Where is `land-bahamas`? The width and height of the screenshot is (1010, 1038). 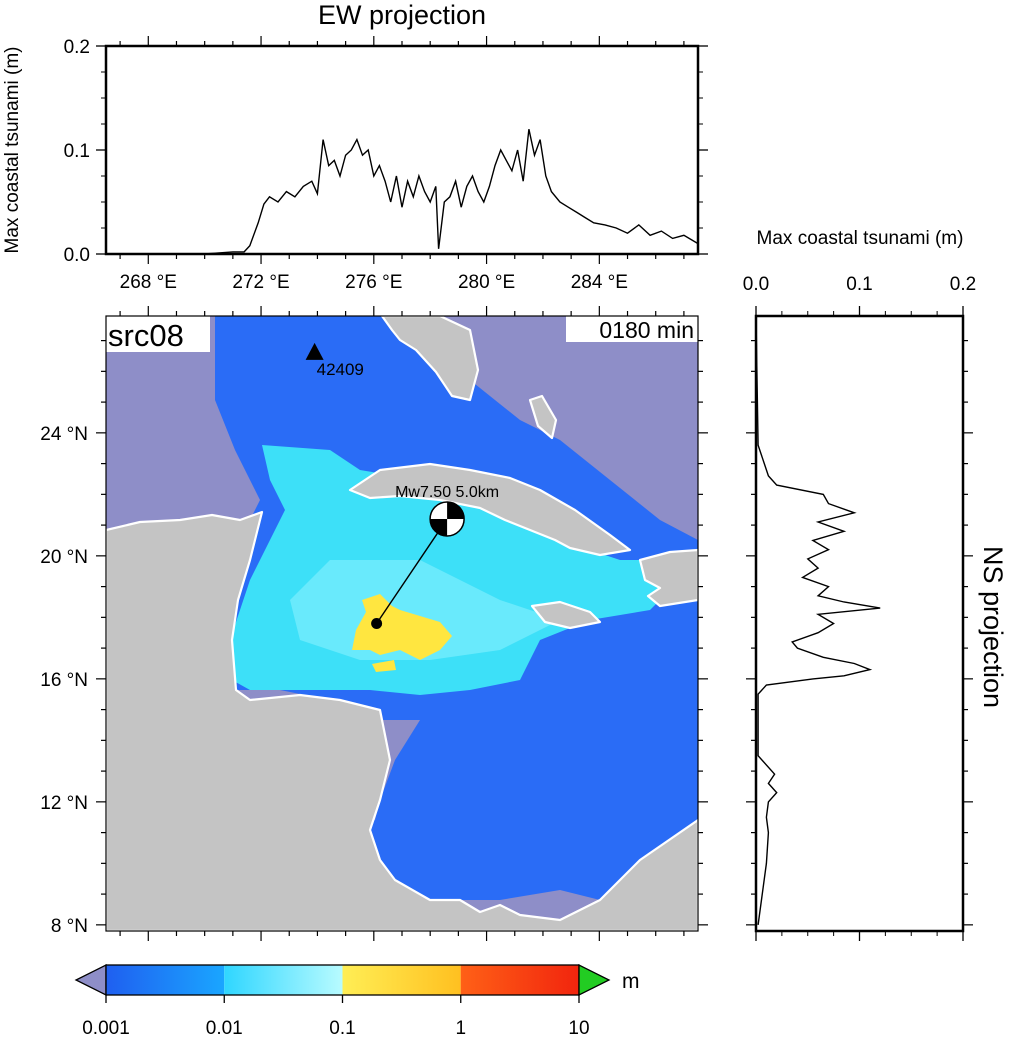 land-bahamas is located at coordinates (543, 417).